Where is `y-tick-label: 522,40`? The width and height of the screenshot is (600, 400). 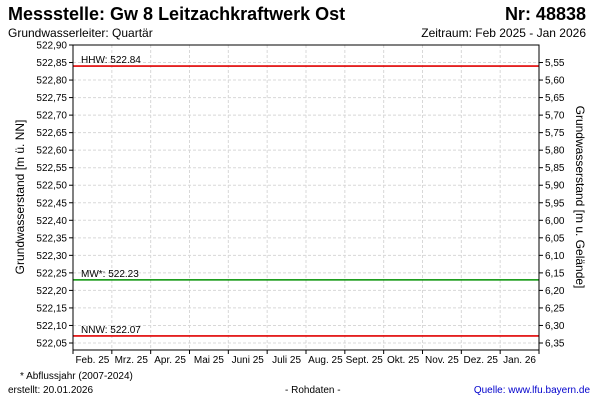 y-tick-label: 522,40 is located at coordinates (51, 221).